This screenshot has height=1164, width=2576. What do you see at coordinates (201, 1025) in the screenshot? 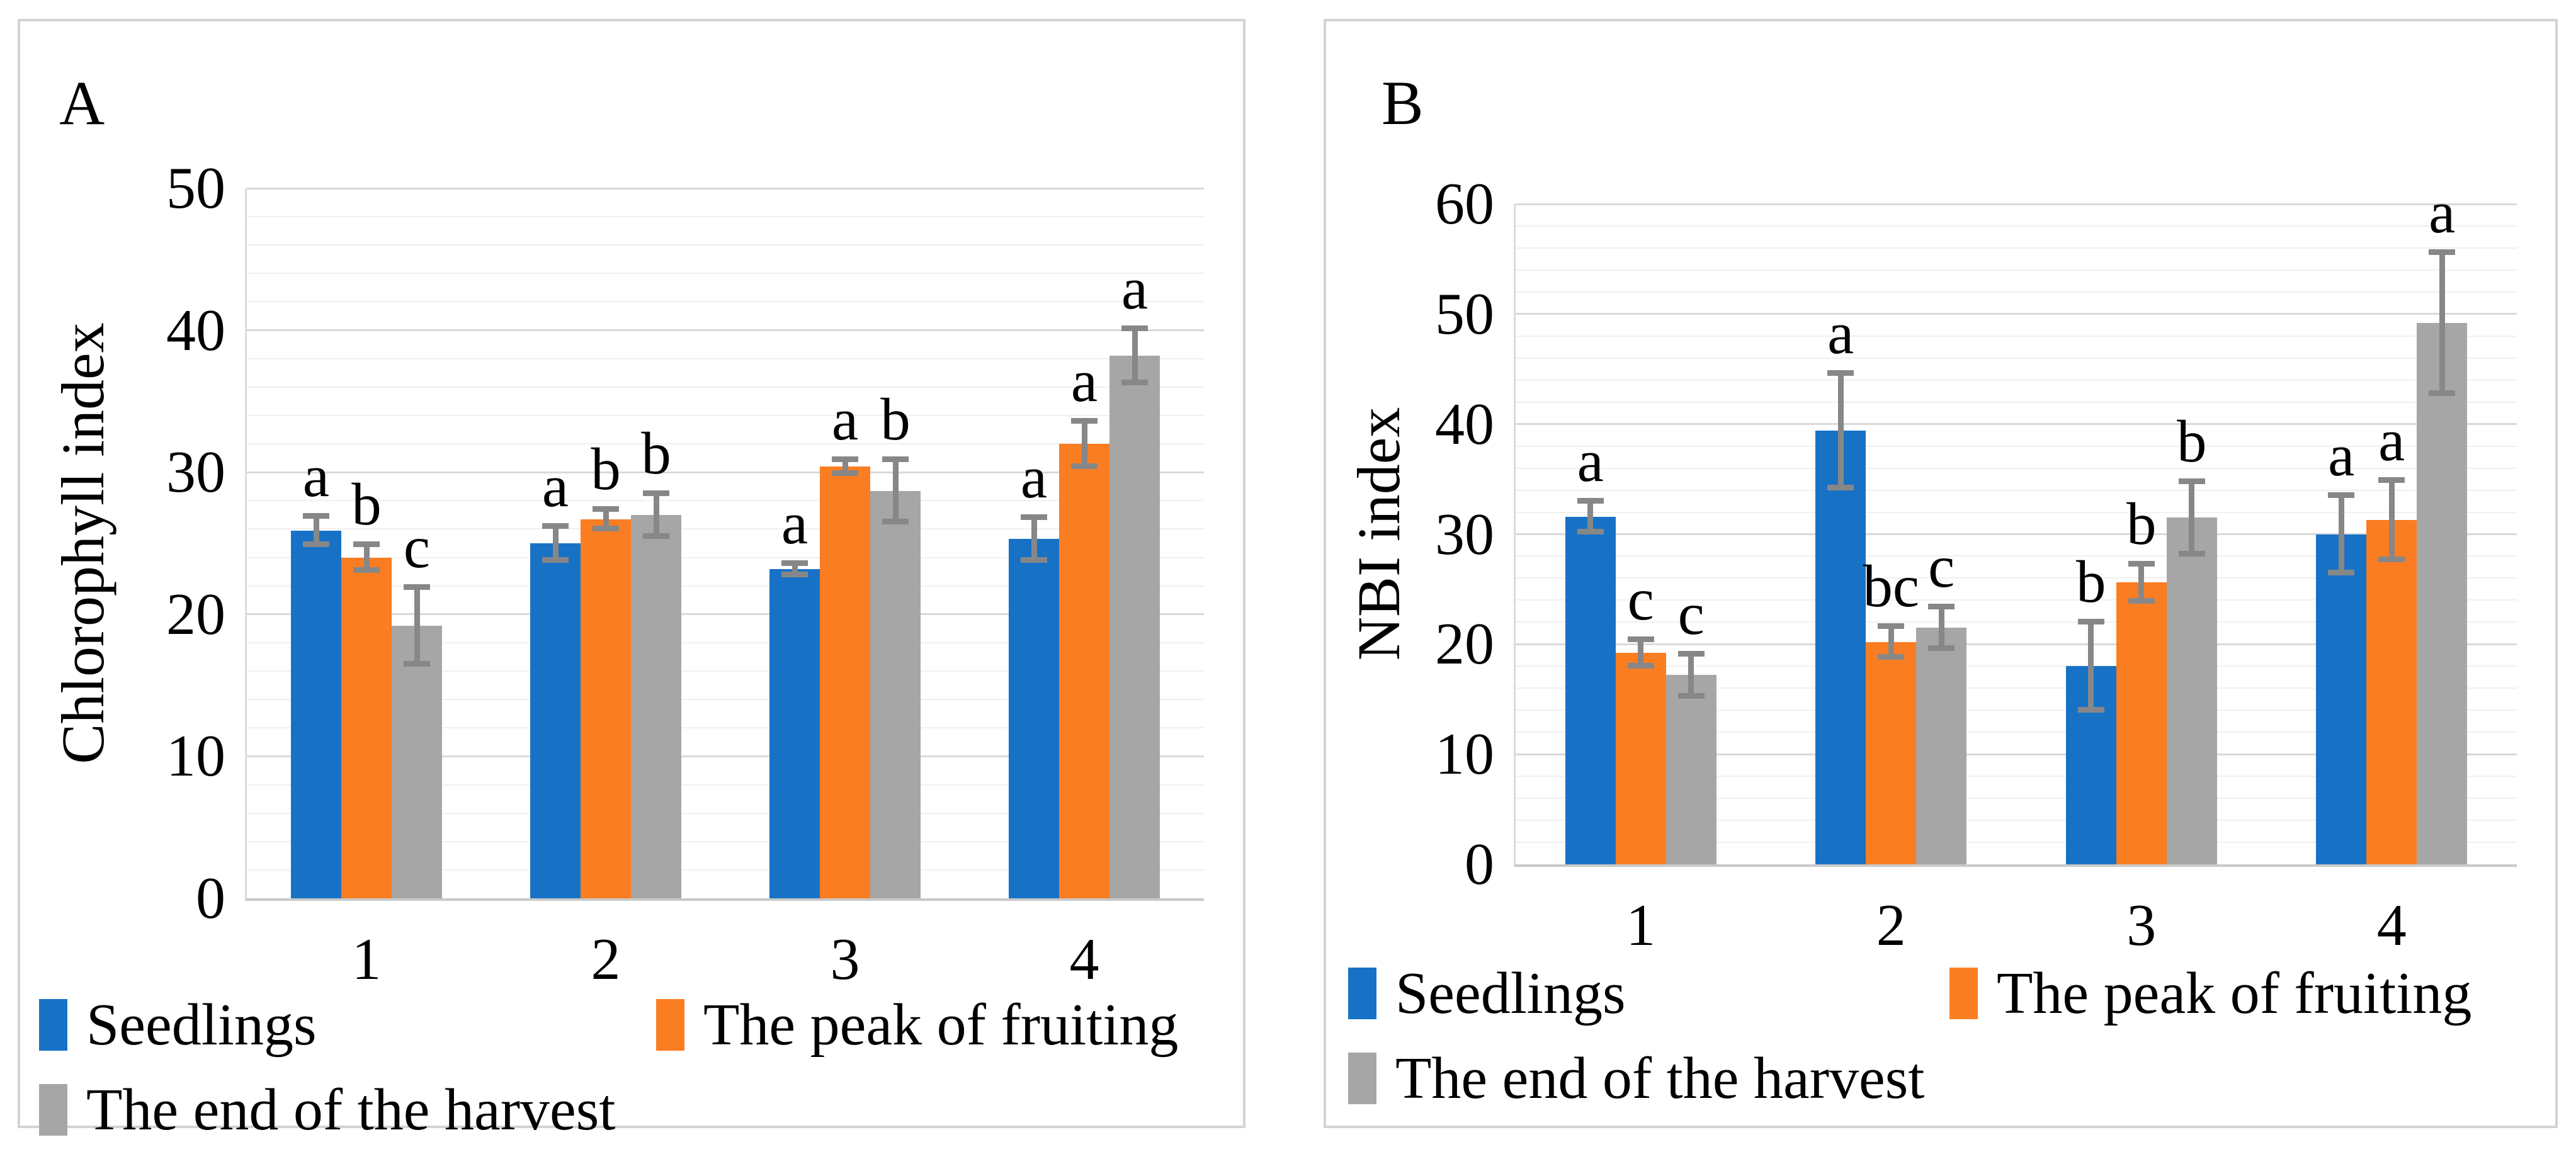
I see `legend-label-seedlings: Seedlings` at bounding box center [201, 1025].